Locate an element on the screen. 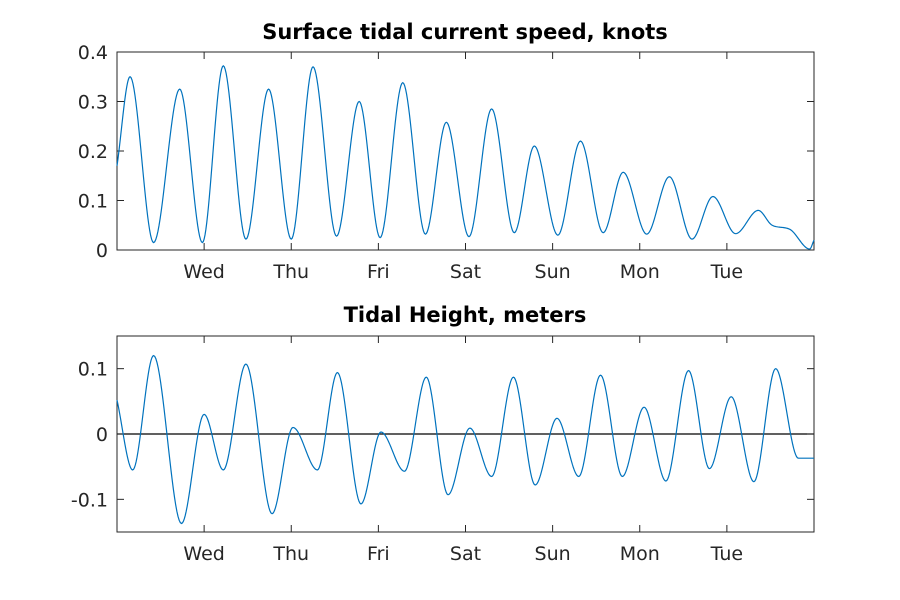  y-tick-label: 0.3 is located at coordinates (93, 103).